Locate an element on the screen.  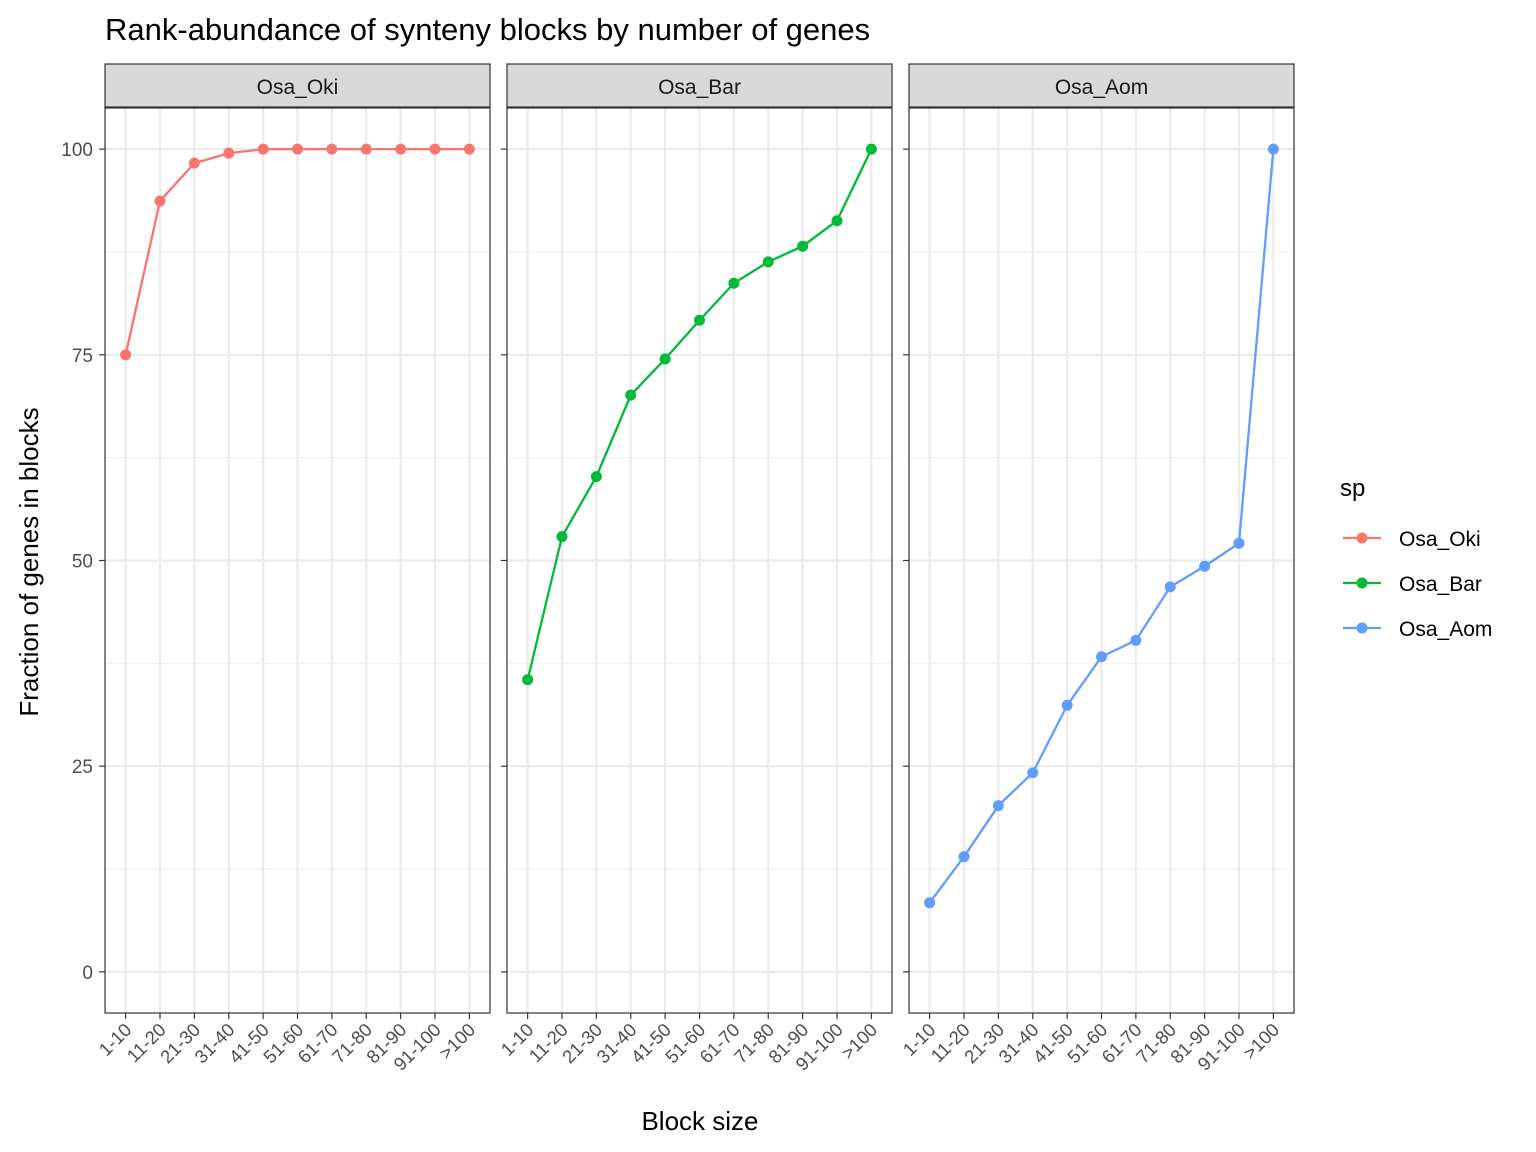
facet-strip-label: Osa_Oki is located at coordinates (298, 87).